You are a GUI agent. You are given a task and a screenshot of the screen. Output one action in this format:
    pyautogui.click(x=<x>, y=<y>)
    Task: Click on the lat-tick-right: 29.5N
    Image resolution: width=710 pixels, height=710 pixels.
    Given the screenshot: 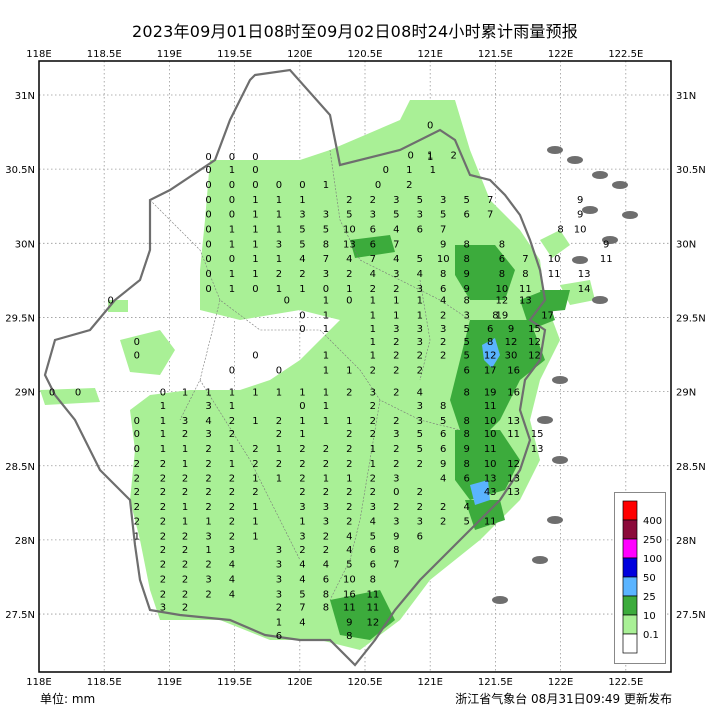 What is the action you would take?
    pyautogui.click(x=691, y=318)
    